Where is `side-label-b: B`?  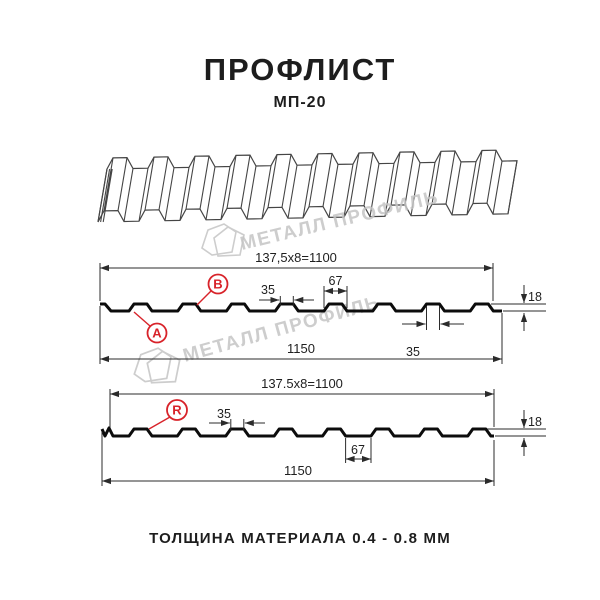
side-label-b: B is located at coordinates (212, 289).